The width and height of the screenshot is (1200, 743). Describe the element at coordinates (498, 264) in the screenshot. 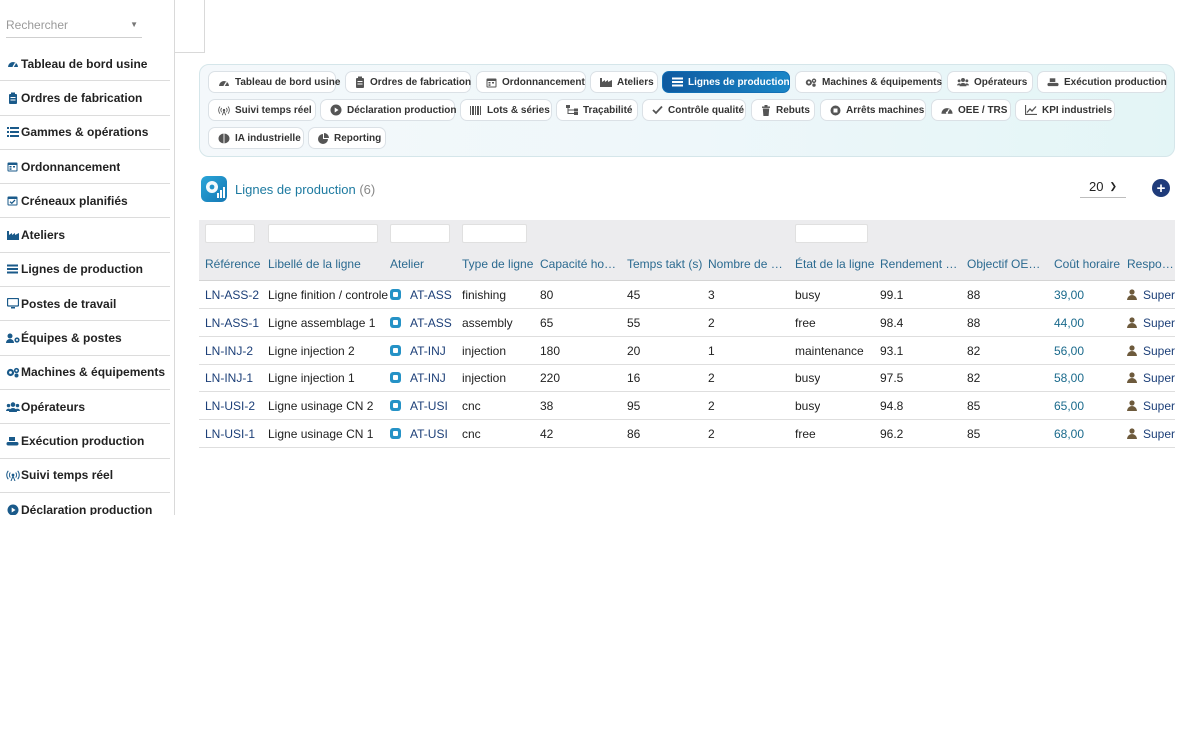

I see `column-header: Type de ligne` at that location.